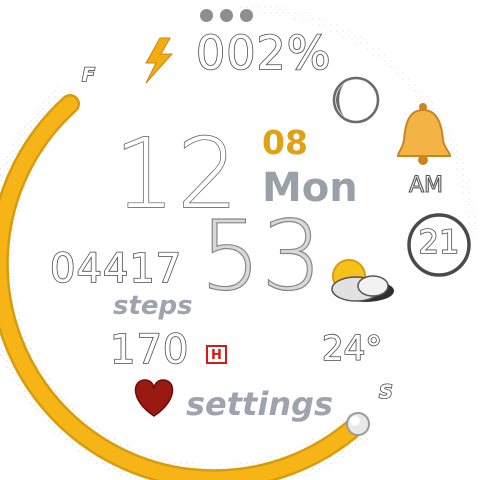 Image resolution: width=480 pixels, height=480 pixels. What do you see at coordinates (261, 256) in the screenshot?
I see `time-minute: 53` at bounding box center [261, 256].